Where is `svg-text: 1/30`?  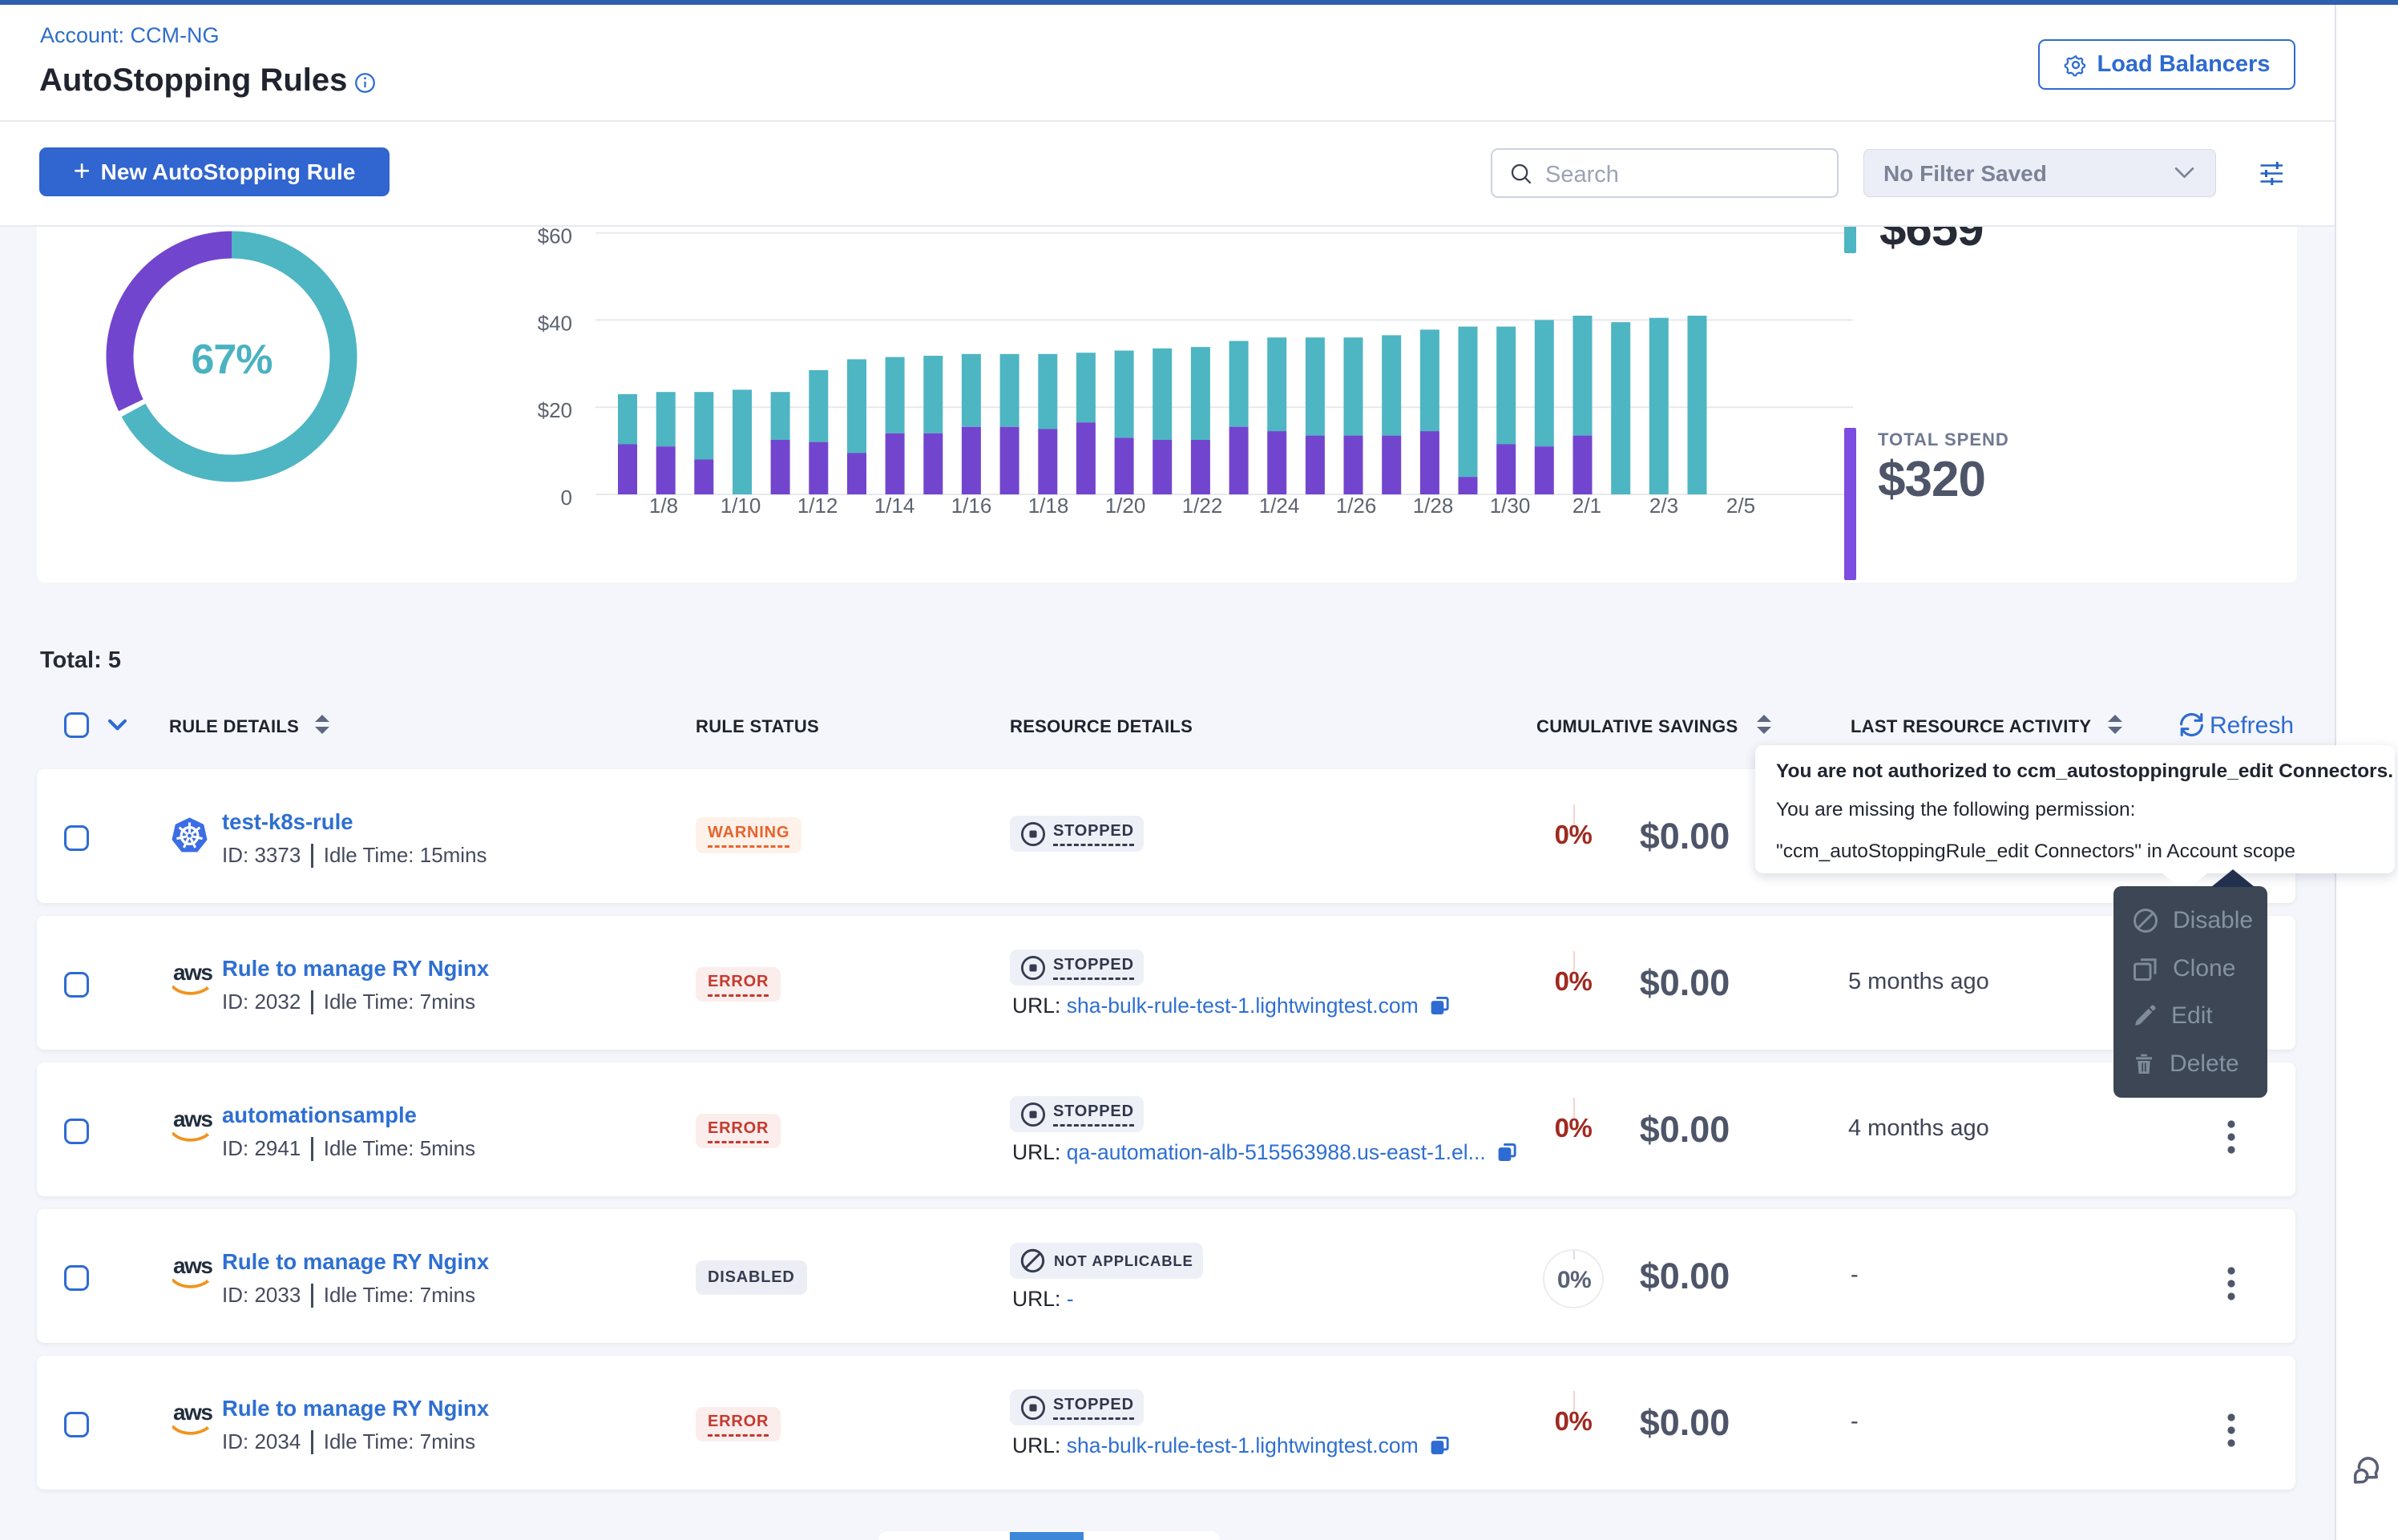
svg-text: 1/30 is located at coordinates (1511, 506).